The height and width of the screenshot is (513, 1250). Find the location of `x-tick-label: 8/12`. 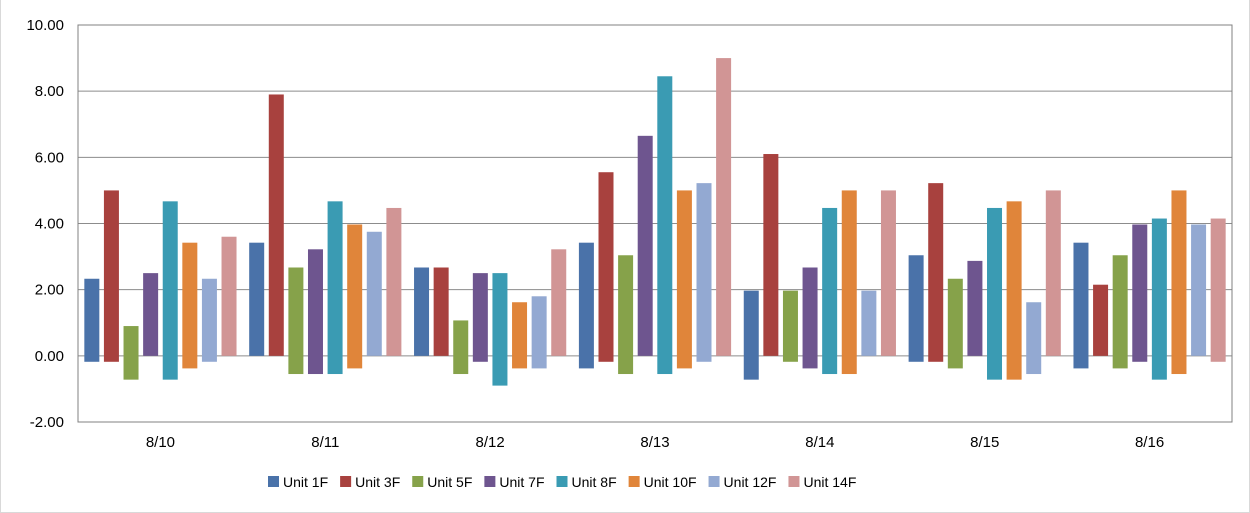

x-tick-label: 8/12 is located at coordinates (490, 442).